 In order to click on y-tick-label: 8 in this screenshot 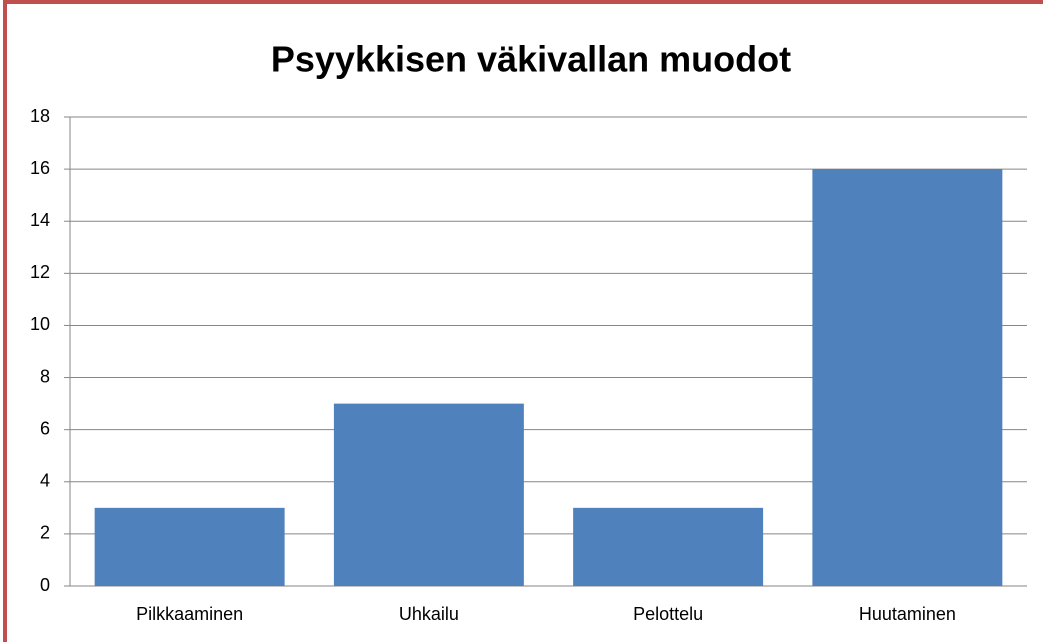, I will do `click(45, 376)`.